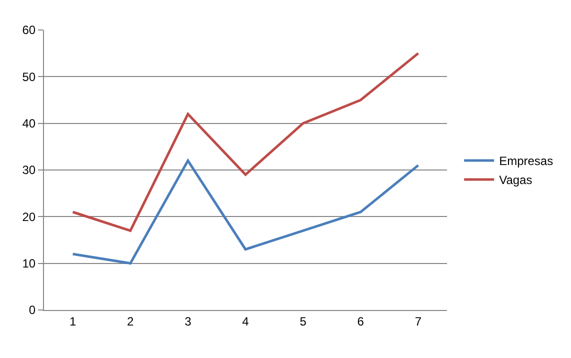 This screenshot has height=358, width=571. I want to click on x-tick-label: 2, so click(130, 321).